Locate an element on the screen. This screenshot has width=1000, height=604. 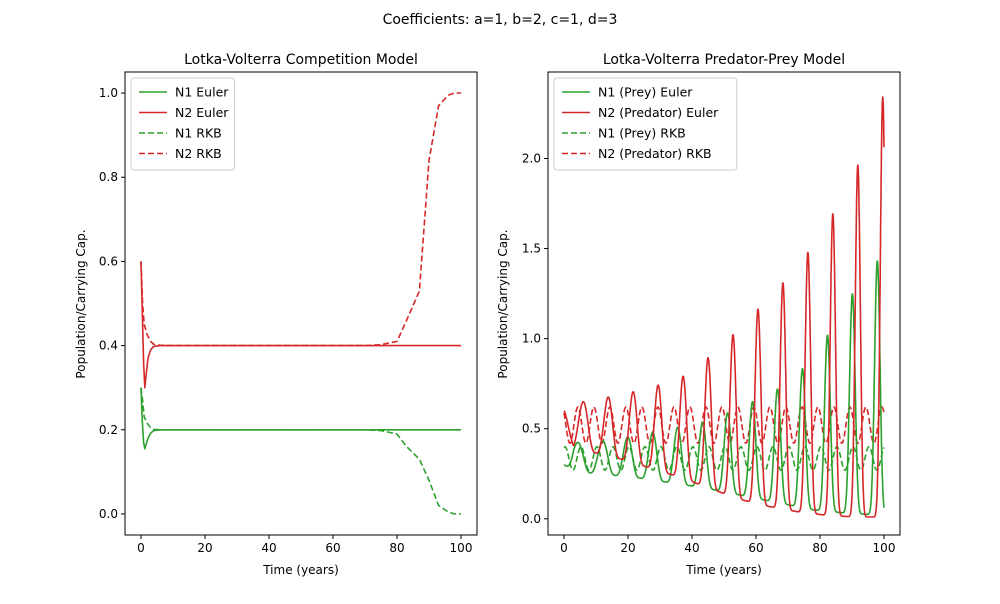
y-tick-label: 2.0 is located at coordinates (531, 158).